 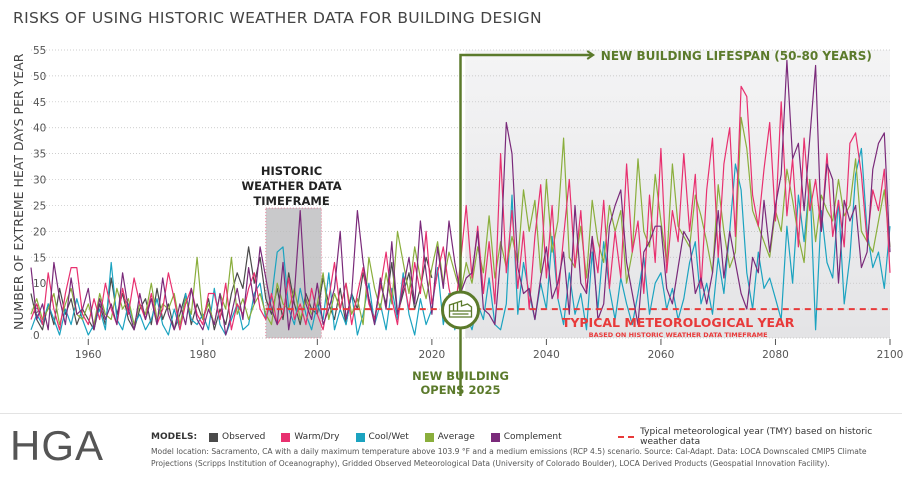 I want to click on opens-label: NEW BUILDING OPENS 2025, so click(x=460, y=383).